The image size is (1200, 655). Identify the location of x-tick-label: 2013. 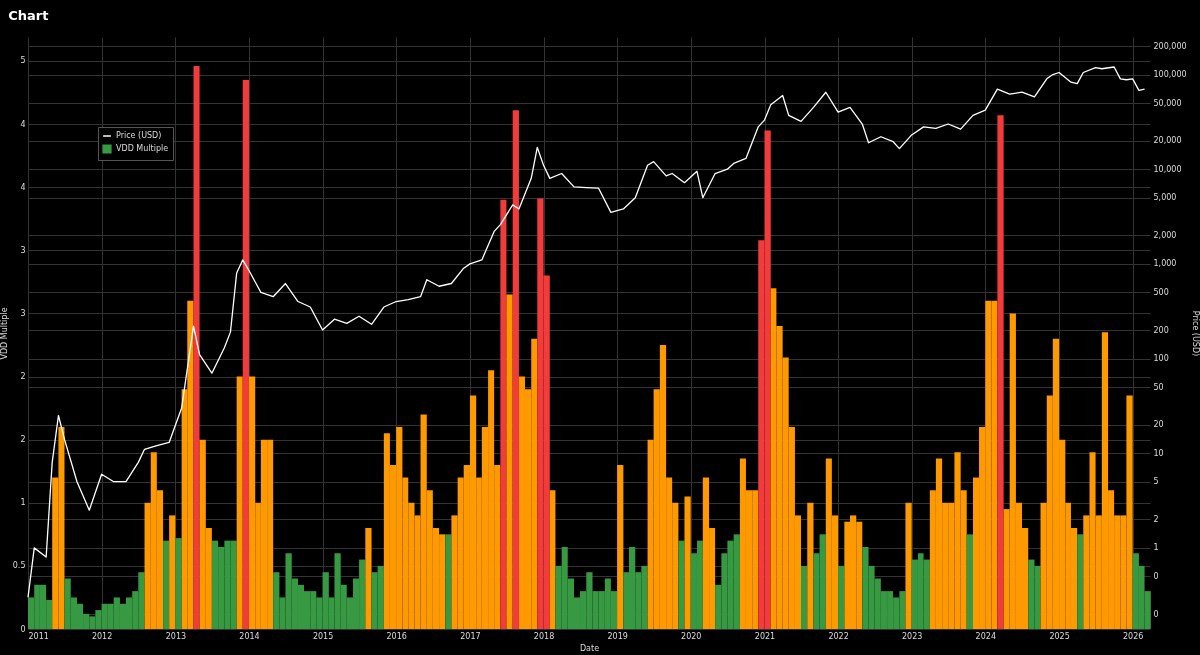
(176, 636).